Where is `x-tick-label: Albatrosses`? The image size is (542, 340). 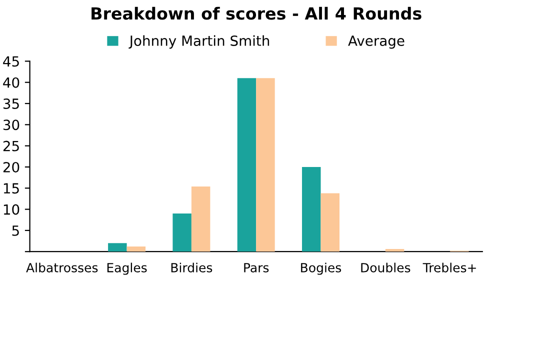 x-tick-label: Albatrosses is located at coordinates (62, 267).